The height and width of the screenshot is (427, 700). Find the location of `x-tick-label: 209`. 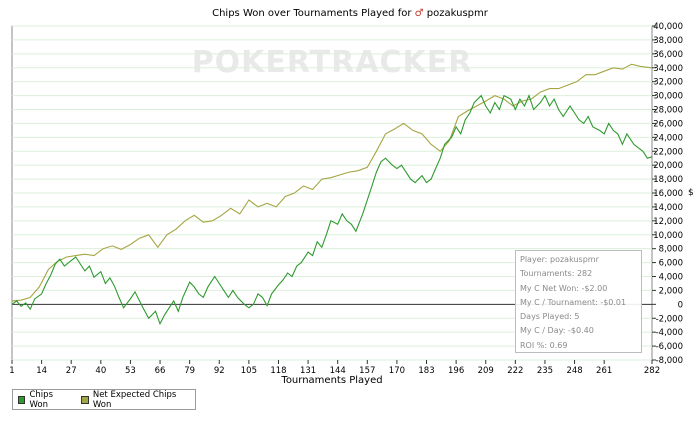

x-tick-label: 209 is located at coordinates (486, 371).